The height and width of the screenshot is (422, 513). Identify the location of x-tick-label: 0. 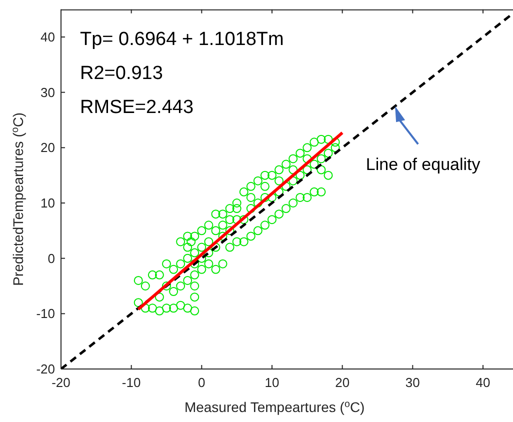
(202, 382).